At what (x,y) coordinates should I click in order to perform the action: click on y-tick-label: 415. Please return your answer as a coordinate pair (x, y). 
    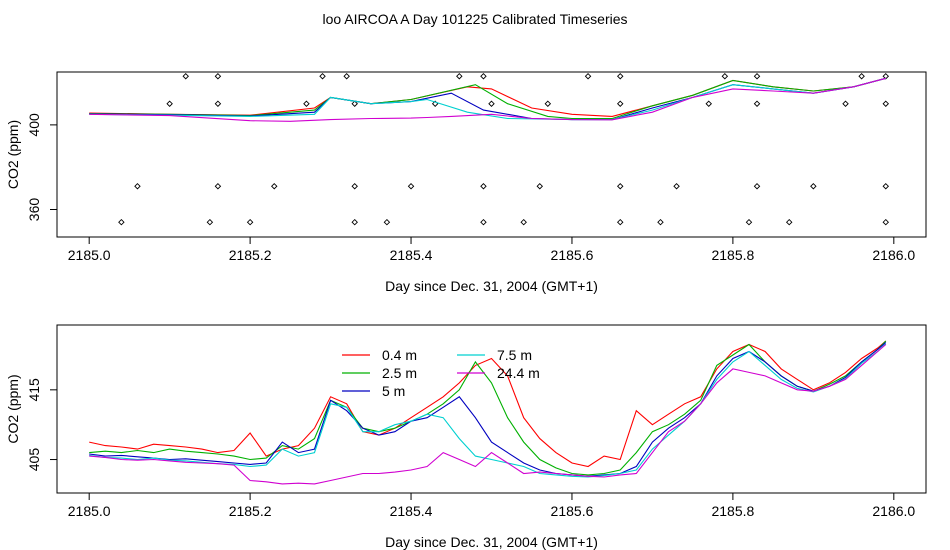
    Looking at the image, I should click on (34, 390).